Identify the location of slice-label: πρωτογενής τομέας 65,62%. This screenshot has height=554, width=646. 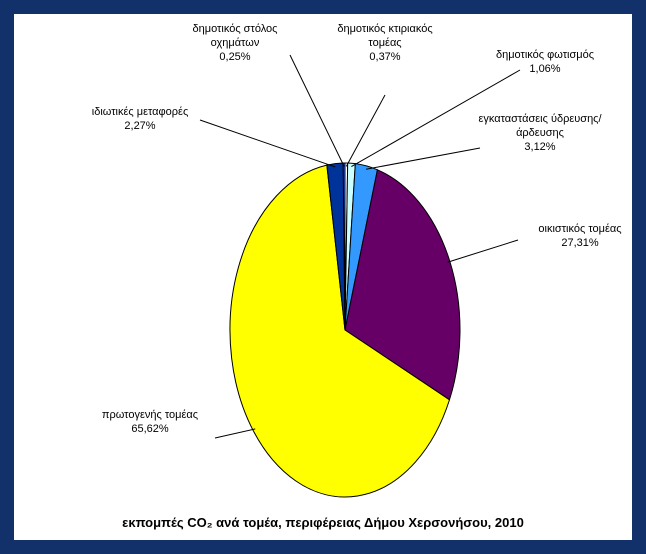
(150, 422).